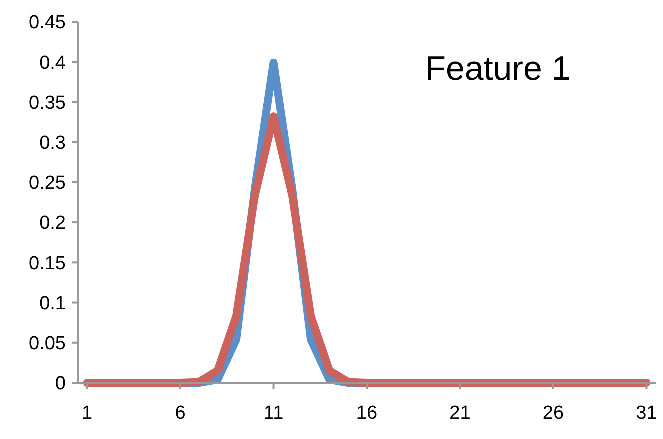 The image size is (663, 439). What do you see at coordinates (274, 413) in the screenshot?
I see `x-tick-label: 11` at bounding box center [274, 413].